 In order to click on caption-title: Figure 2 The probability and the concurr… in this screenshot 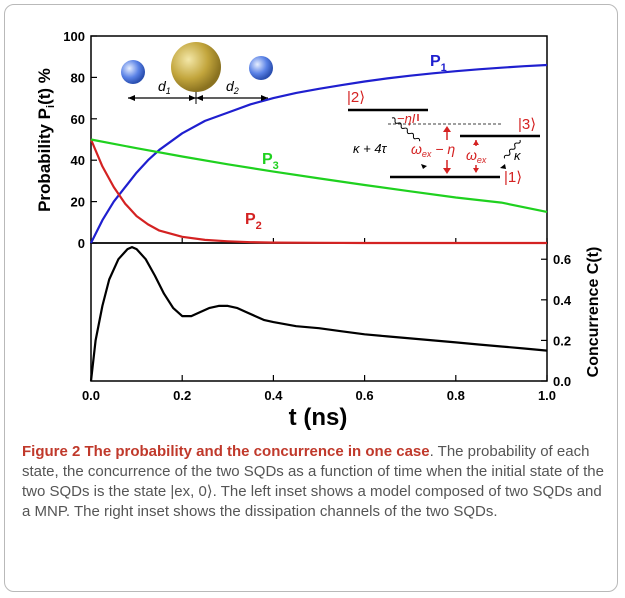, I will do `click(226, 451)`.